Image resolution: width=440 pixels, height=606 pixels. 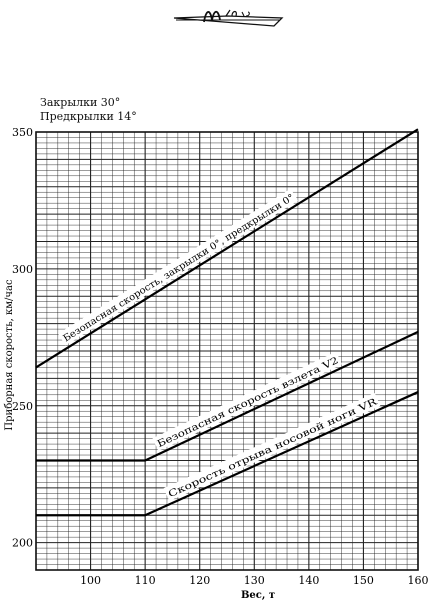 I want to click on series-label-vr: Скорость отрыва носовой ноги VR, so click(x=273, y=448).